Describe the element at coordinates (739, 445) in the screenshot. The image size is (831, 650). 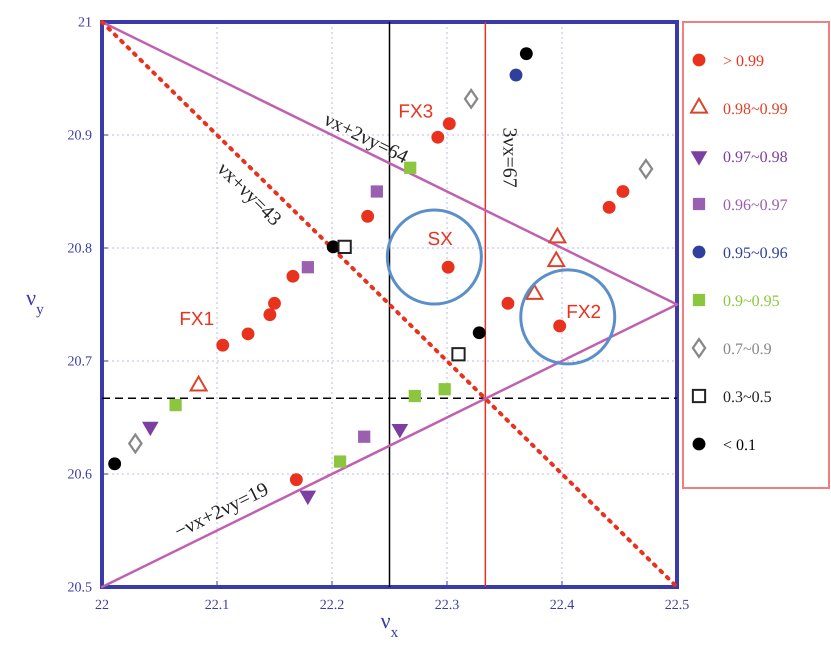
I see `legend-label: < 0.1` at that location.